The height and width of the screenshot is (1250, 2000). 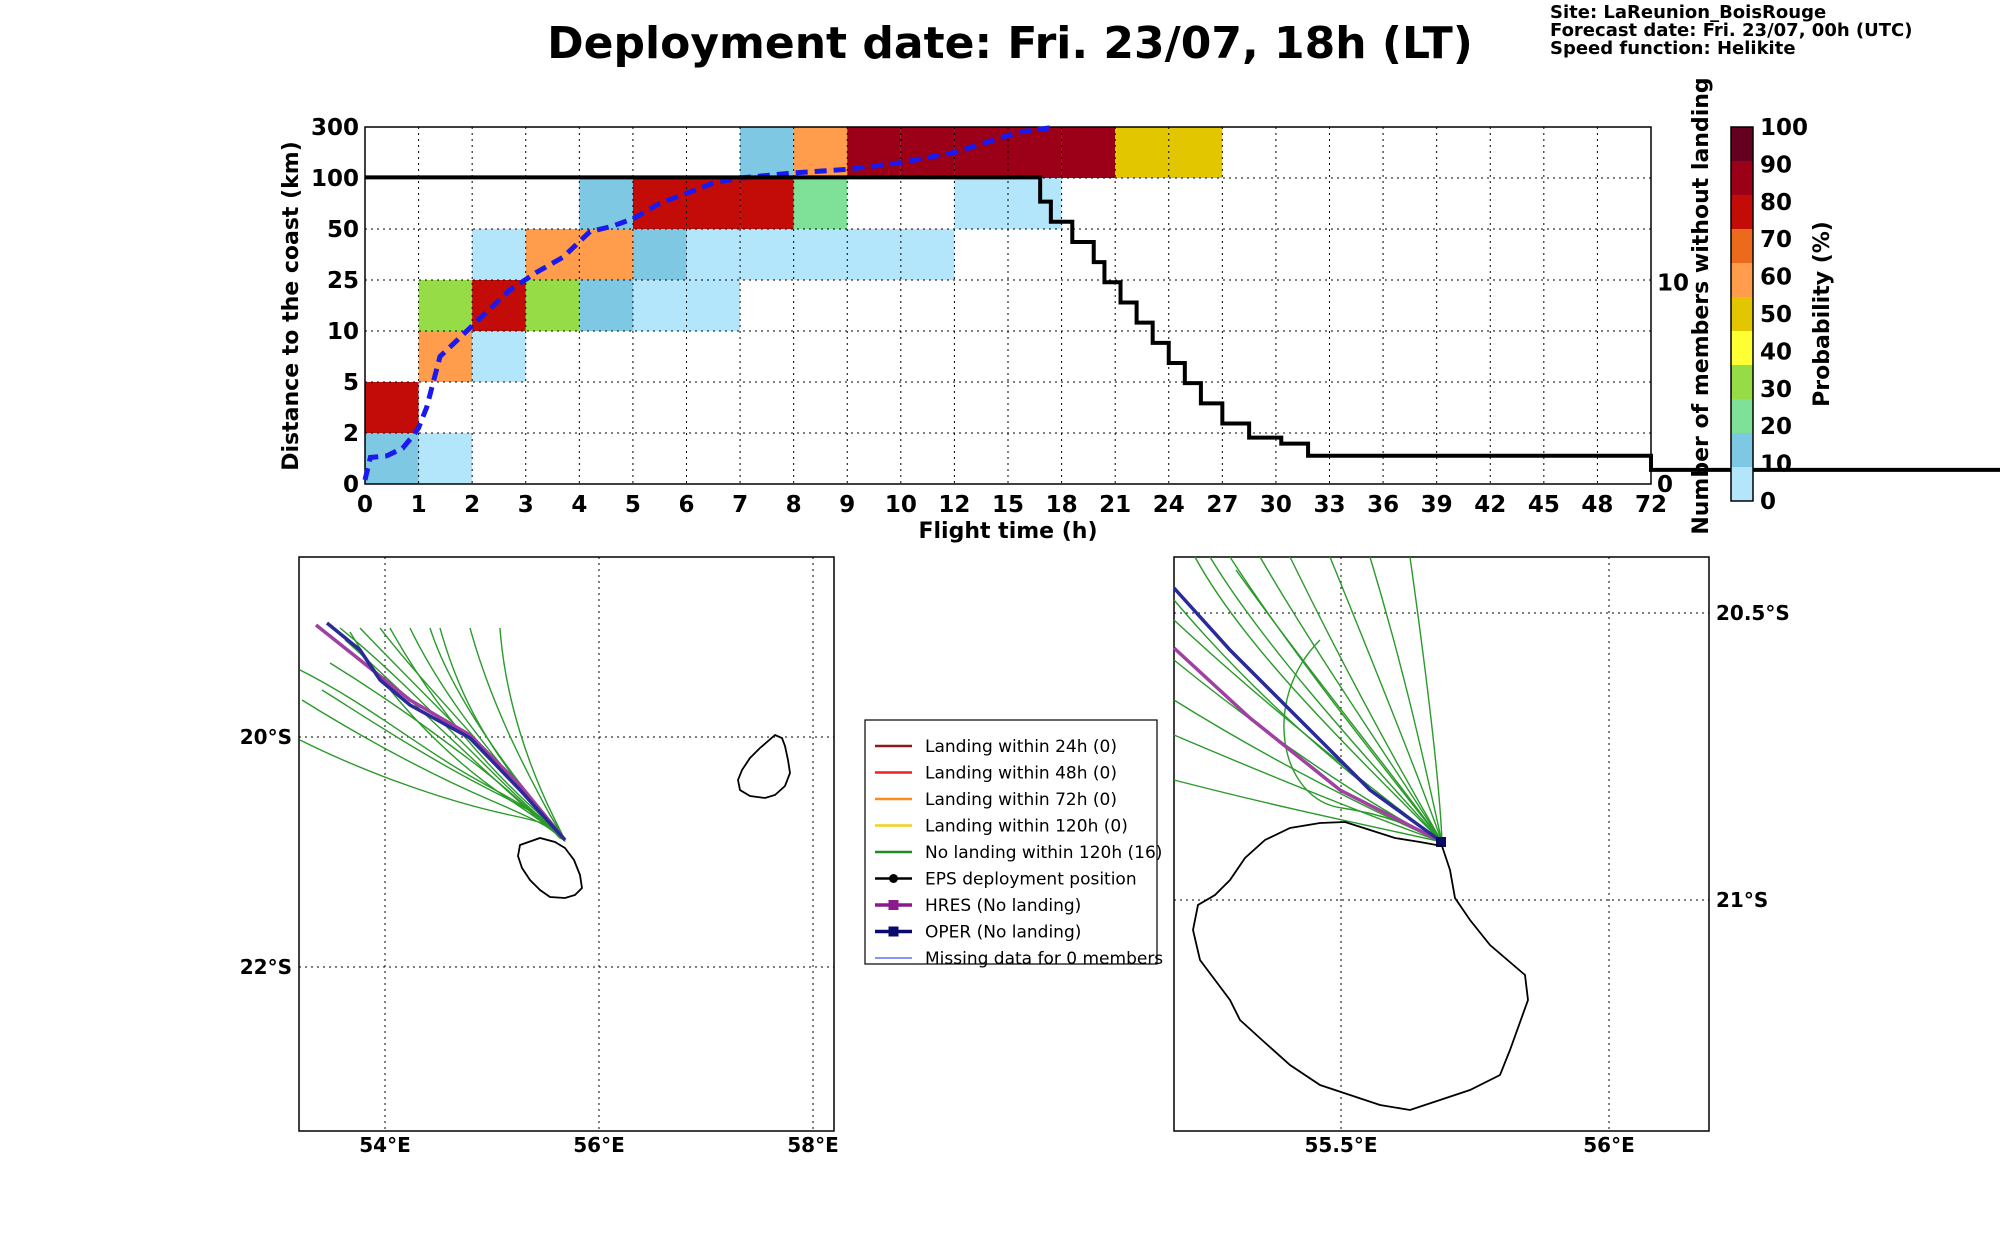 I want to click on legend-item: No landing within 120h (16), so click(x=1018, y=853).